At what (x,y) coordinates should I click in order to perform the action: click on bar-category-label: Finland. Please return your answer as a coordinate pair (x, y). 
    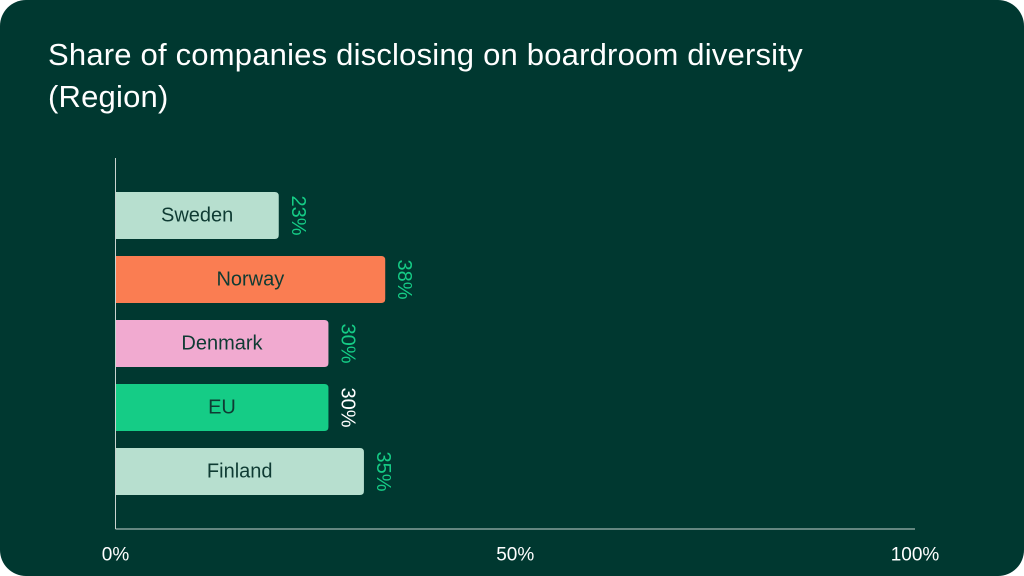
    Looking at the image, I should click on (240, 472).